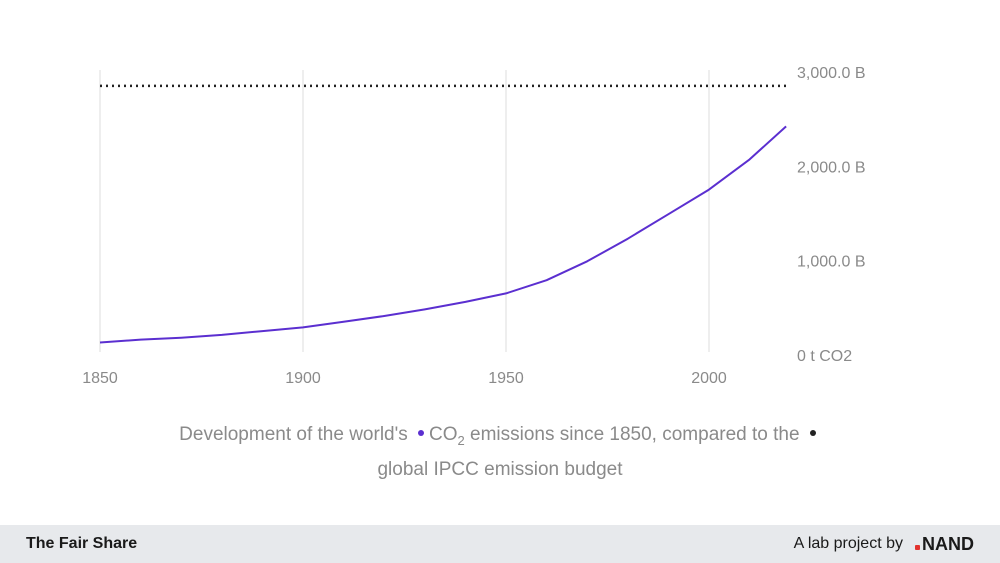 The width and height of the screenshot is (1000, 563). I want to click on caption-part2: emissions since 1850, compared to the, so click(635, 434).